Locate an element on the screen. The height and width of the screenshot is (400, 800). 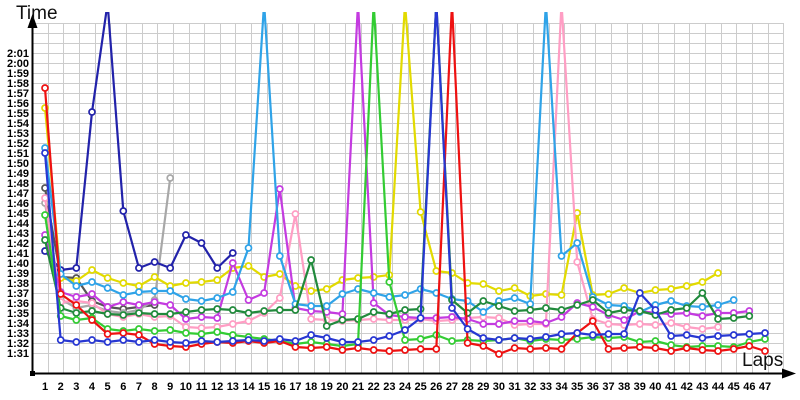
svg-text: 1:58 is located at coordinates (18, 84).